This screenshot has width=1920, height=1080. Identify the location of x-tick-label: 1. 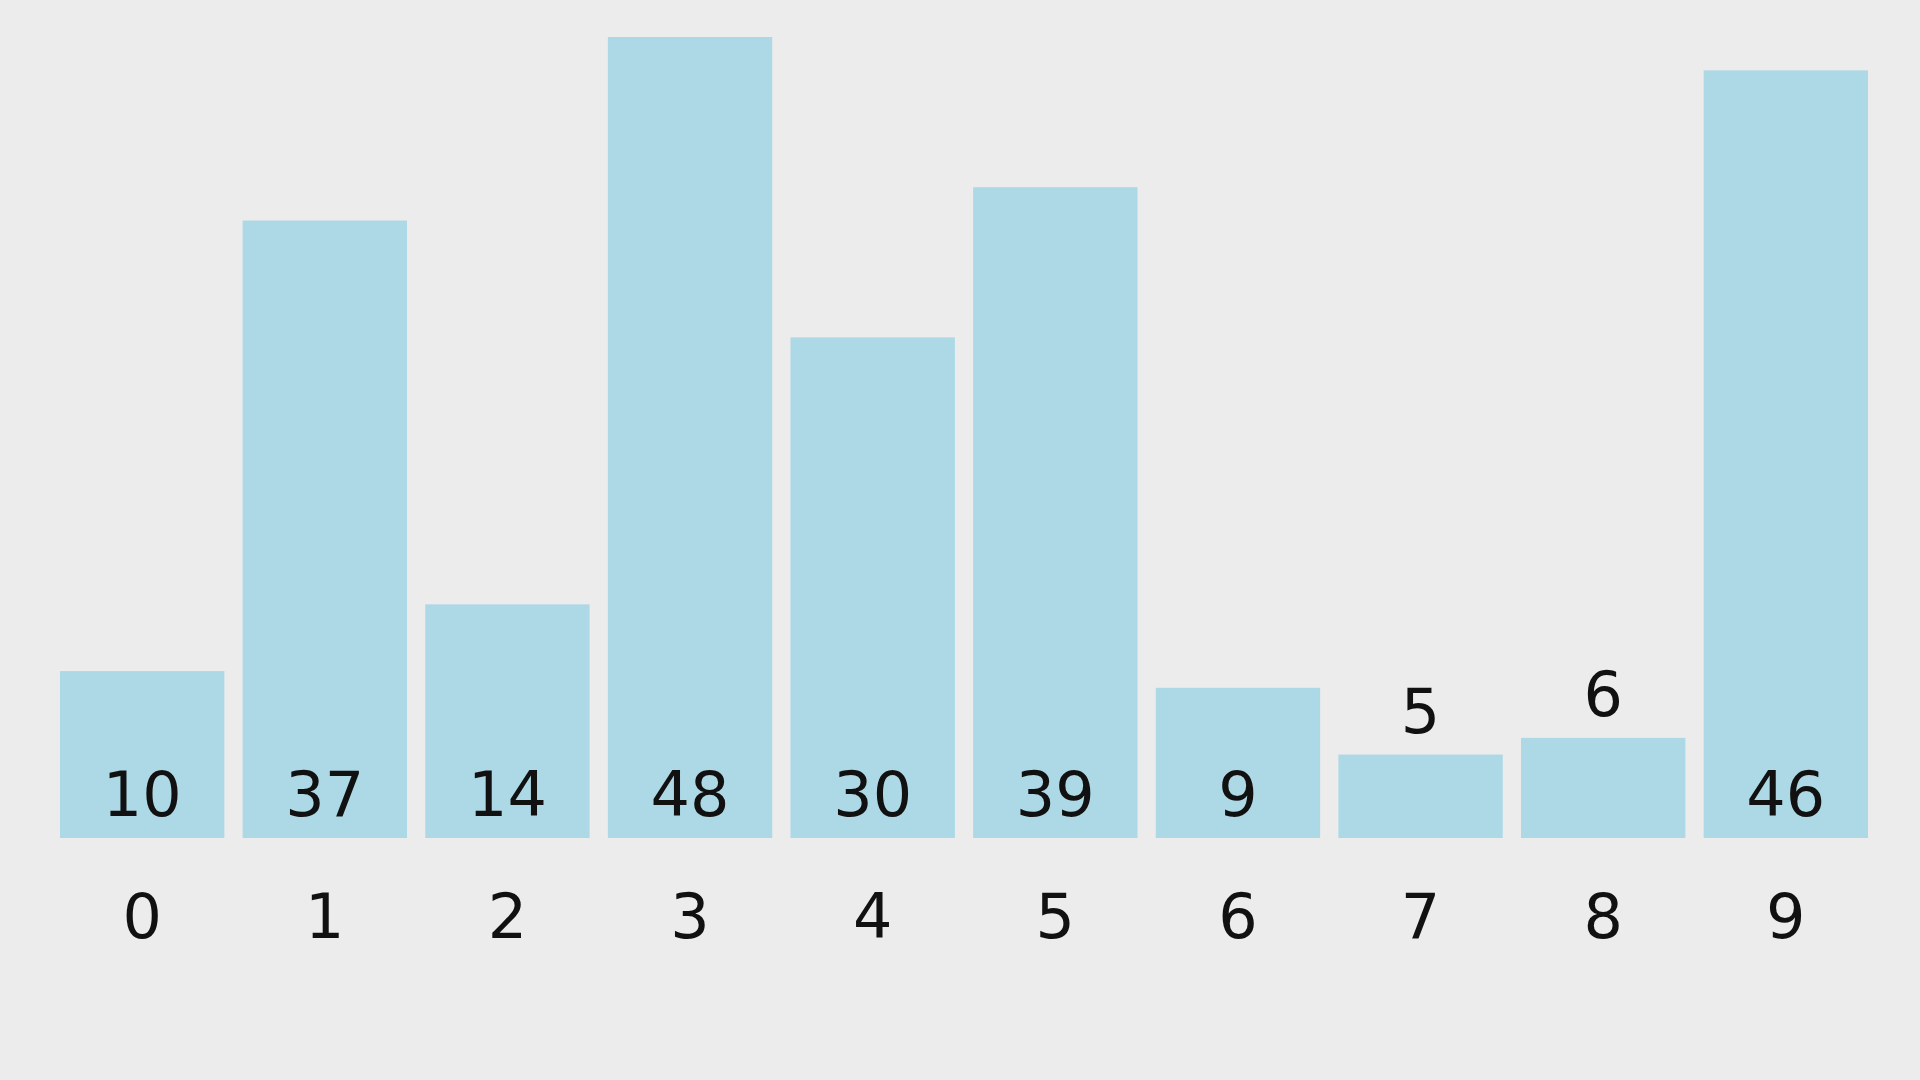
(325, 916).